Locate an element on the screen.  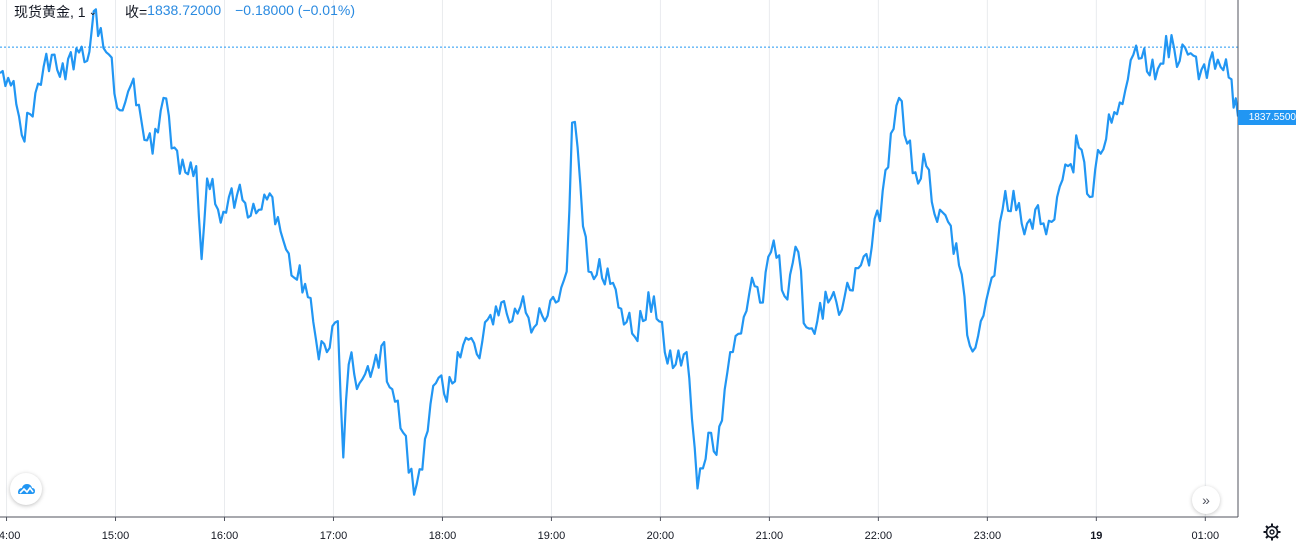
change-value: −0.18000 (−0.01%) is located at coordinates (295, 10).